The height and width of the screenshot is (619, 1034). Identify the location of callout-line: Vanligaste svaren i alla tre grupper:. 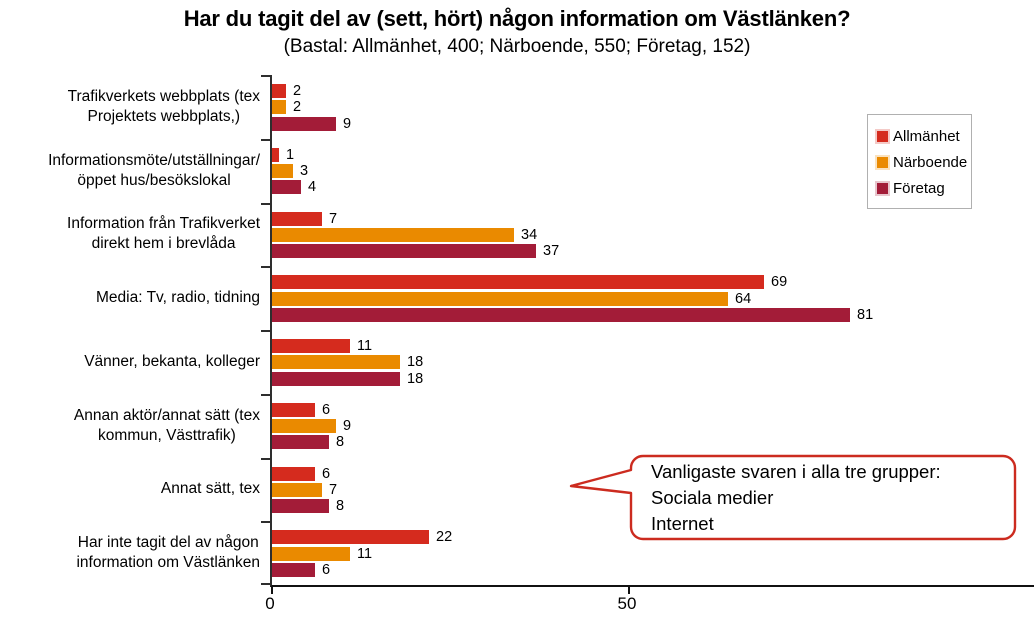
(796, 471).